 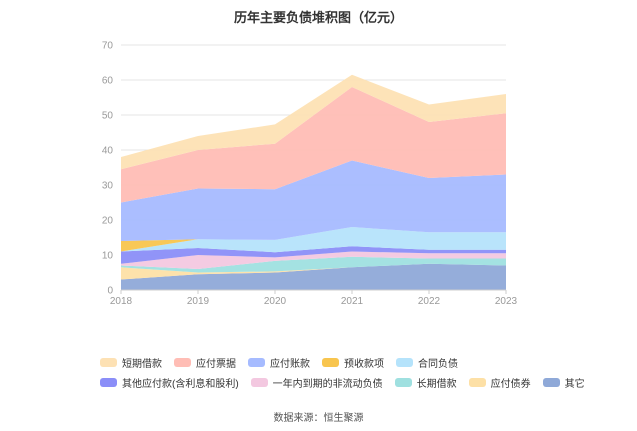 I want to click on legend-label: 长期借款, so click(x=436, y=384).